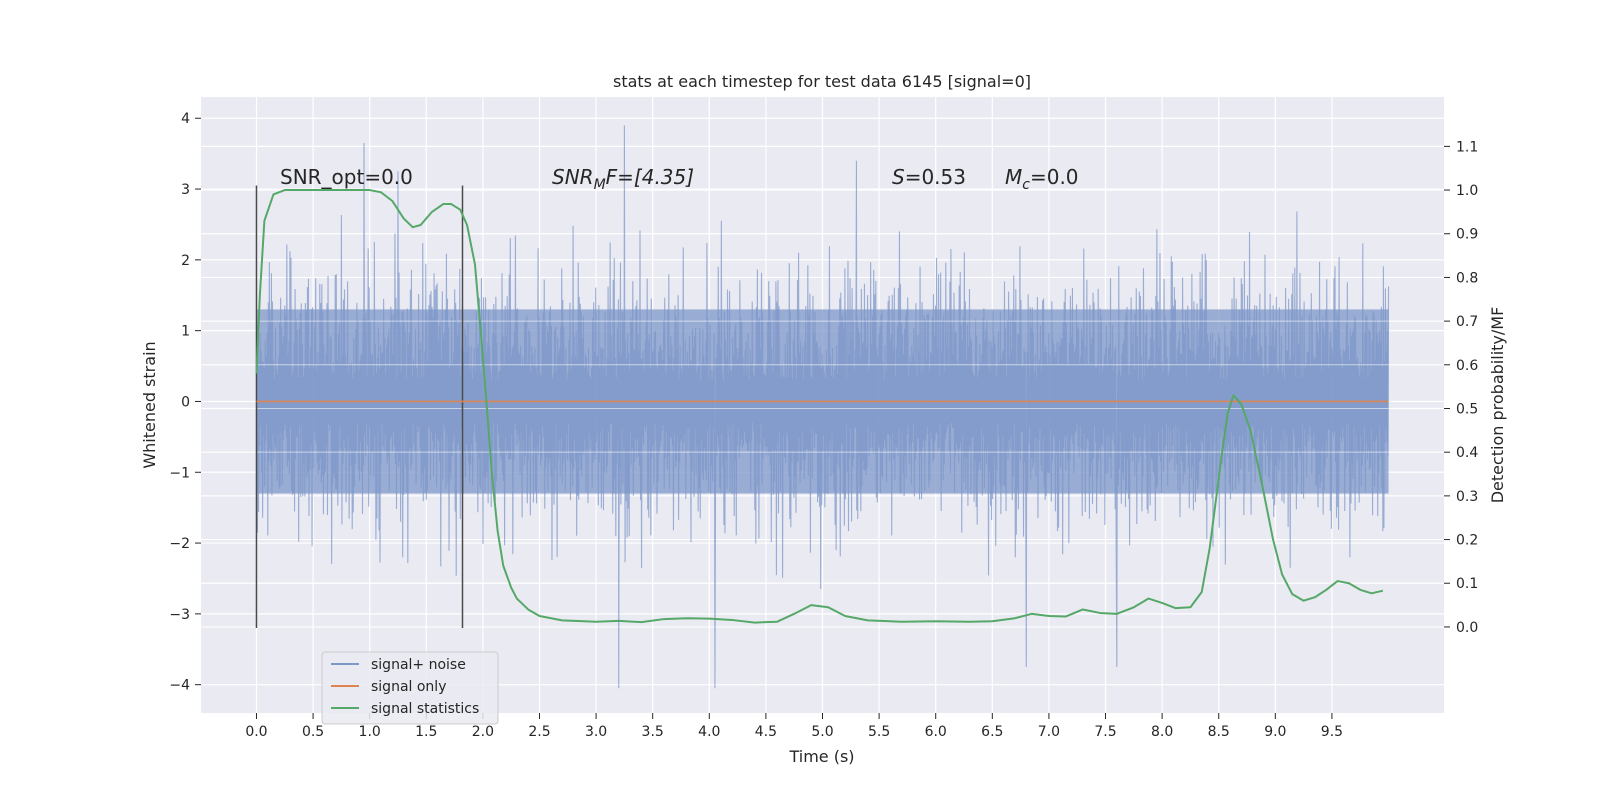  I want to click on y2-axis-ticks: 1.1 1.0 0.9 0.8 0.7 0.6 0.5 0.4 0.3 0.2 0.1 0.0, so click(1461, 387).